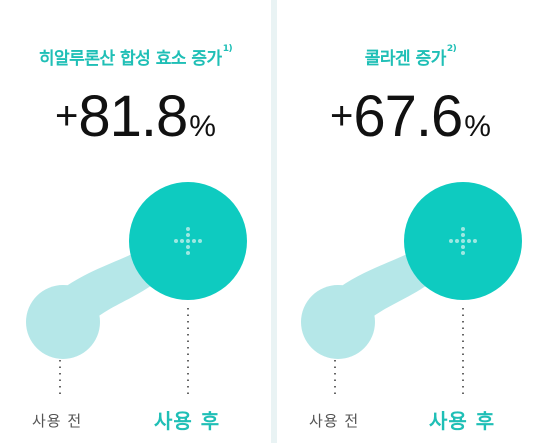  I want to click on card-title: 콜라겐 증가2), so click(410, 56).